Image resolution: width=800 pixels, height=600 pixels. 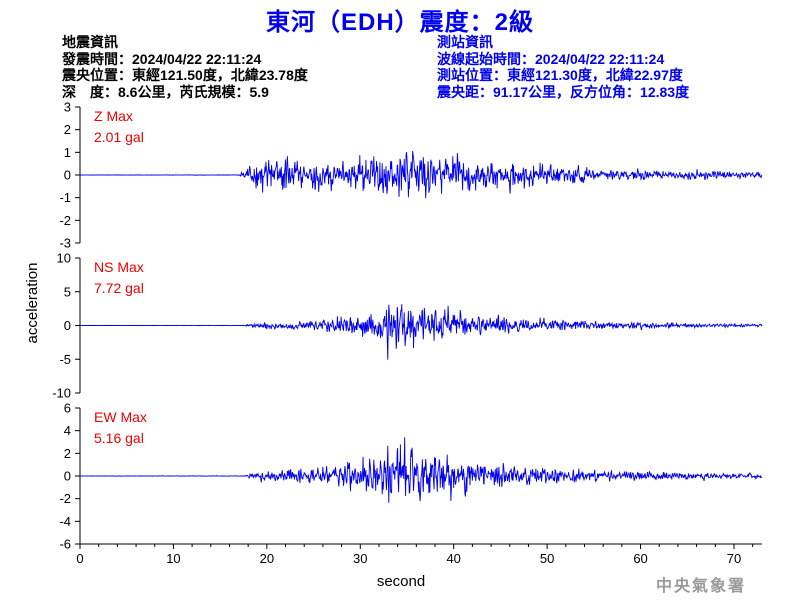 What do you see at coordinates (65, 197) in the screenshot?
I see `y-tick-label-z: -1` at bounding box center [65, 197].